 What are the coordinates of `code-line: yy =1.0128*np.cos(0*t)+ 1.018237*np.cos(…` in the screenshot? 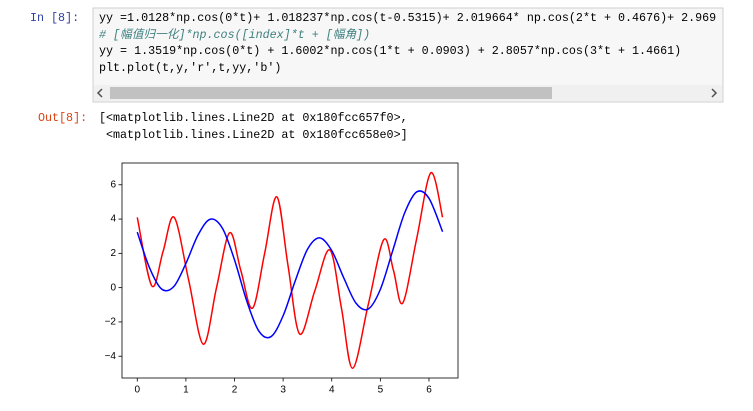 It's located at (407, 18).